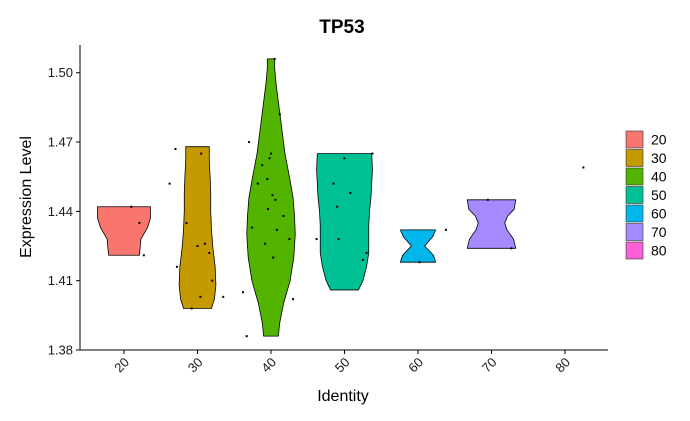  Describe the element at coordinates (489, 365) in the screenshot. I see `x-tick-label: 70` at that location.